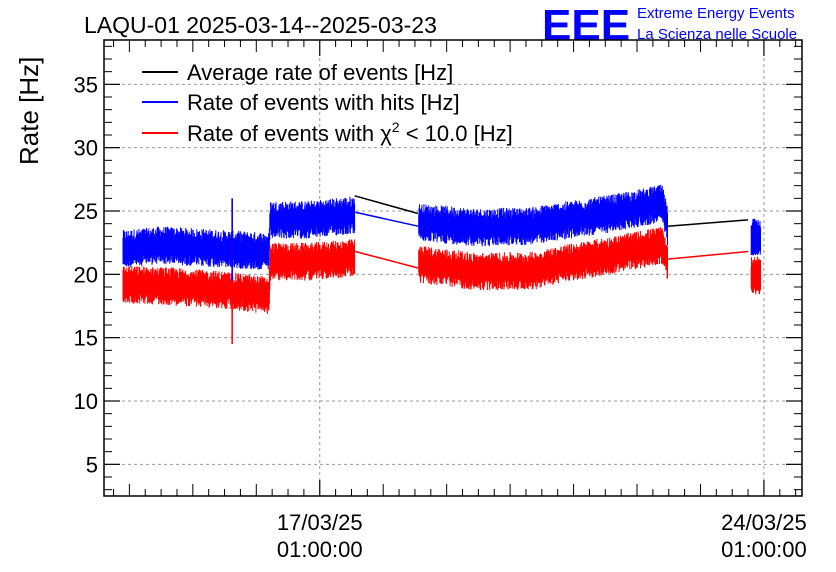 The height and width of the screenshot is (572, 836). Describe the element at coordinates (717, 34) in the screenshot. I see `logo-line-2: La Scienza nelle Scuole` at that location.